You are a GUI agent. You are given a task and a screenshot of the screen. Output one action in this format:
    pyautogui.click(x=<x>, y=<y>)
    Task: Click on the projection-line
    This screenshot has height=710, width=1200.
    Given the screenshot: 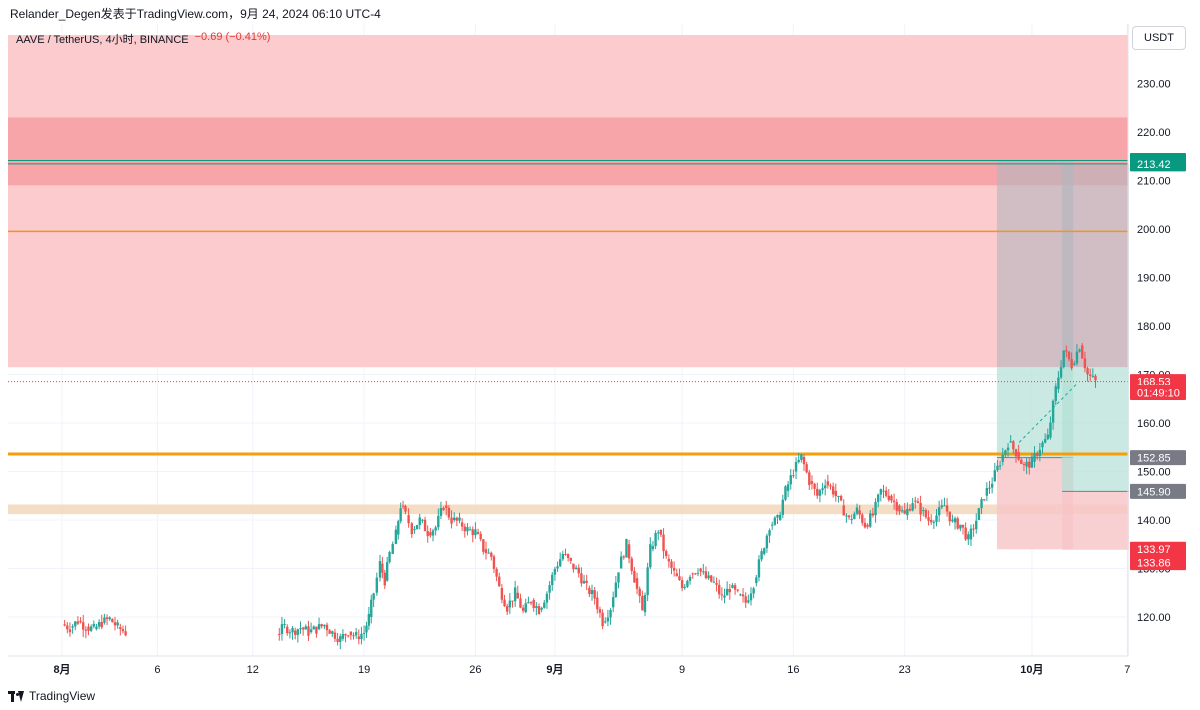 What is the action you would take?
    pyautogui.click(x=1047, y=413)
    